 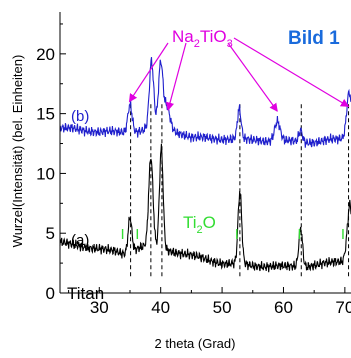 I want to click on na2tio3-label-tio: TiO, so click(x=213, y=36).